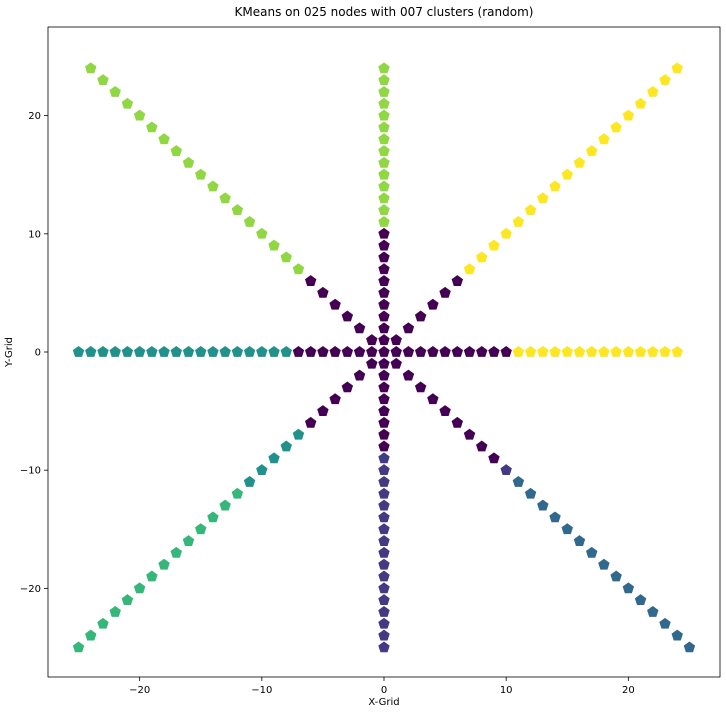 This screenshot has width=726, height=713. What do you see at coordinates (506, 690) in the screenshot?
I see `x-tick-label: 10` at bounding box center [506, 690].